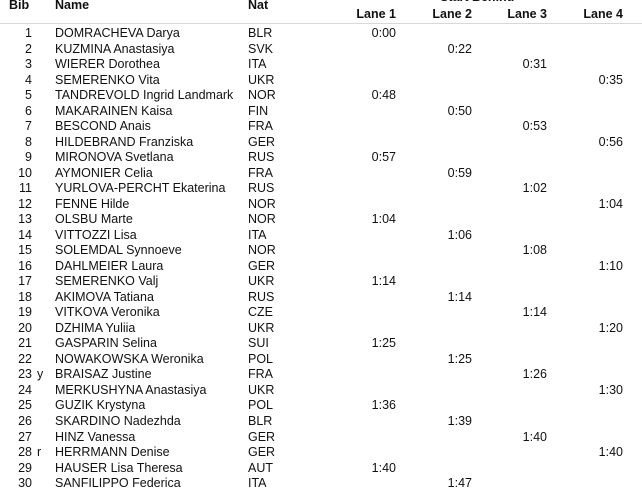 The height and width of the screenshot is (492, 642). I want to click on nation: FIN, so click(258, 110).